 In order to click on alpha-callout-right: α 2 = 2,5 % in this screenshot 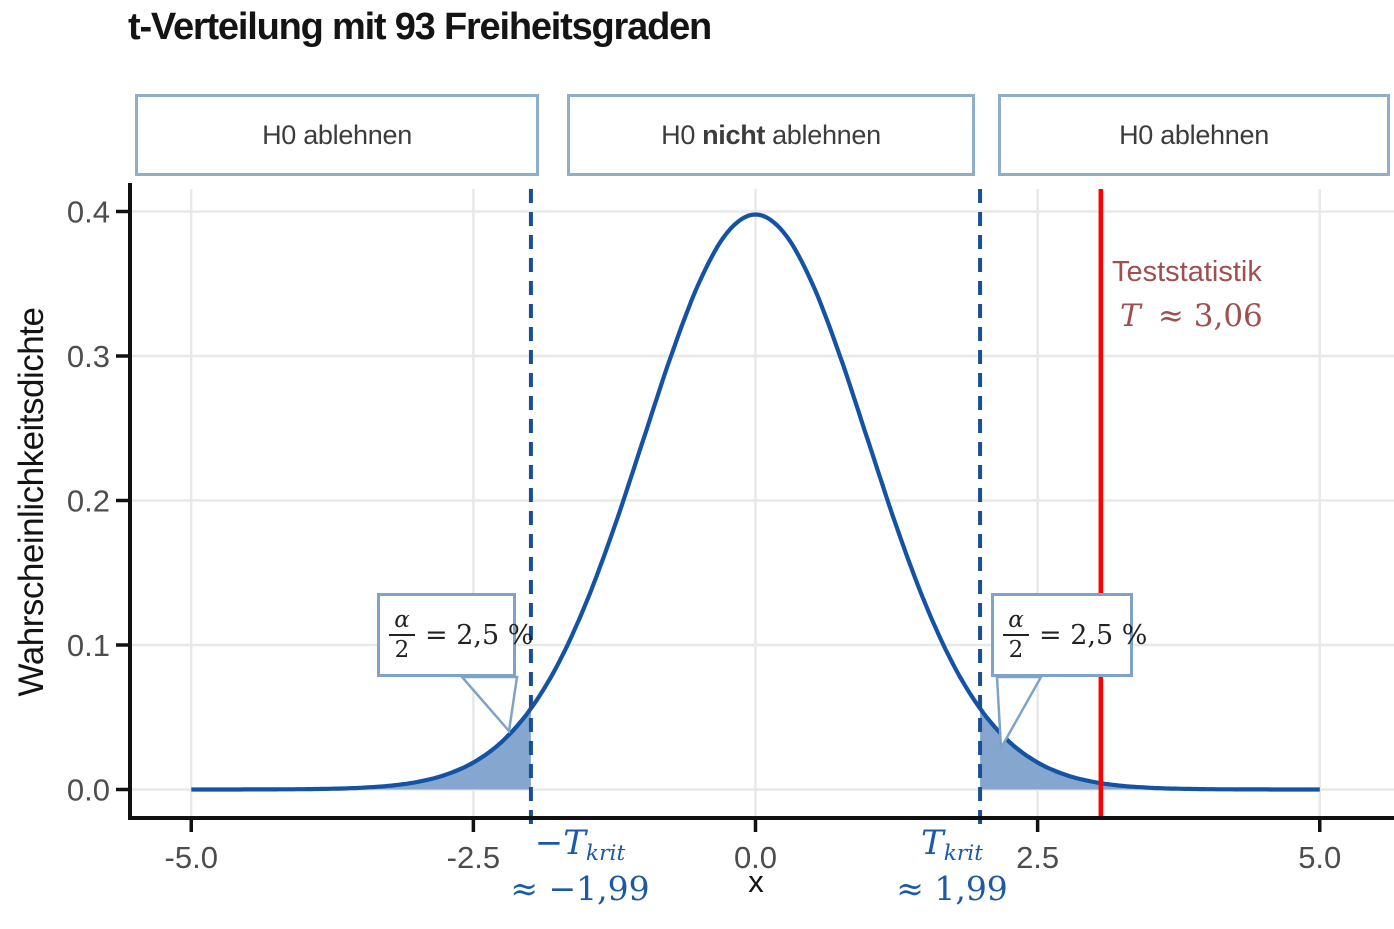, I will do `click(1069, 635)`.